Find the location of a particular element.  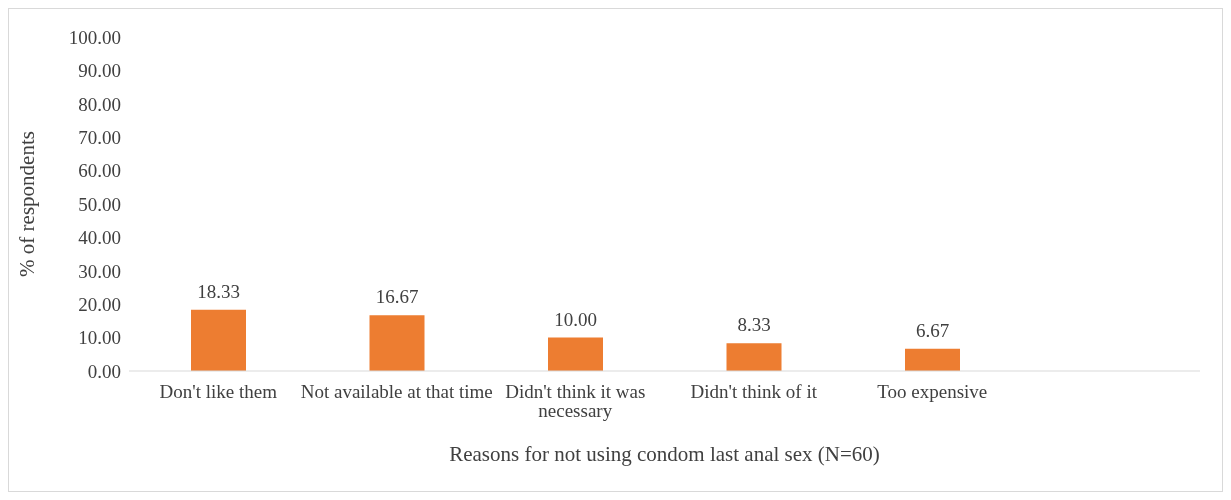

x-tick-label: Didn't think it was necessary is located at coordinates (575, 401).